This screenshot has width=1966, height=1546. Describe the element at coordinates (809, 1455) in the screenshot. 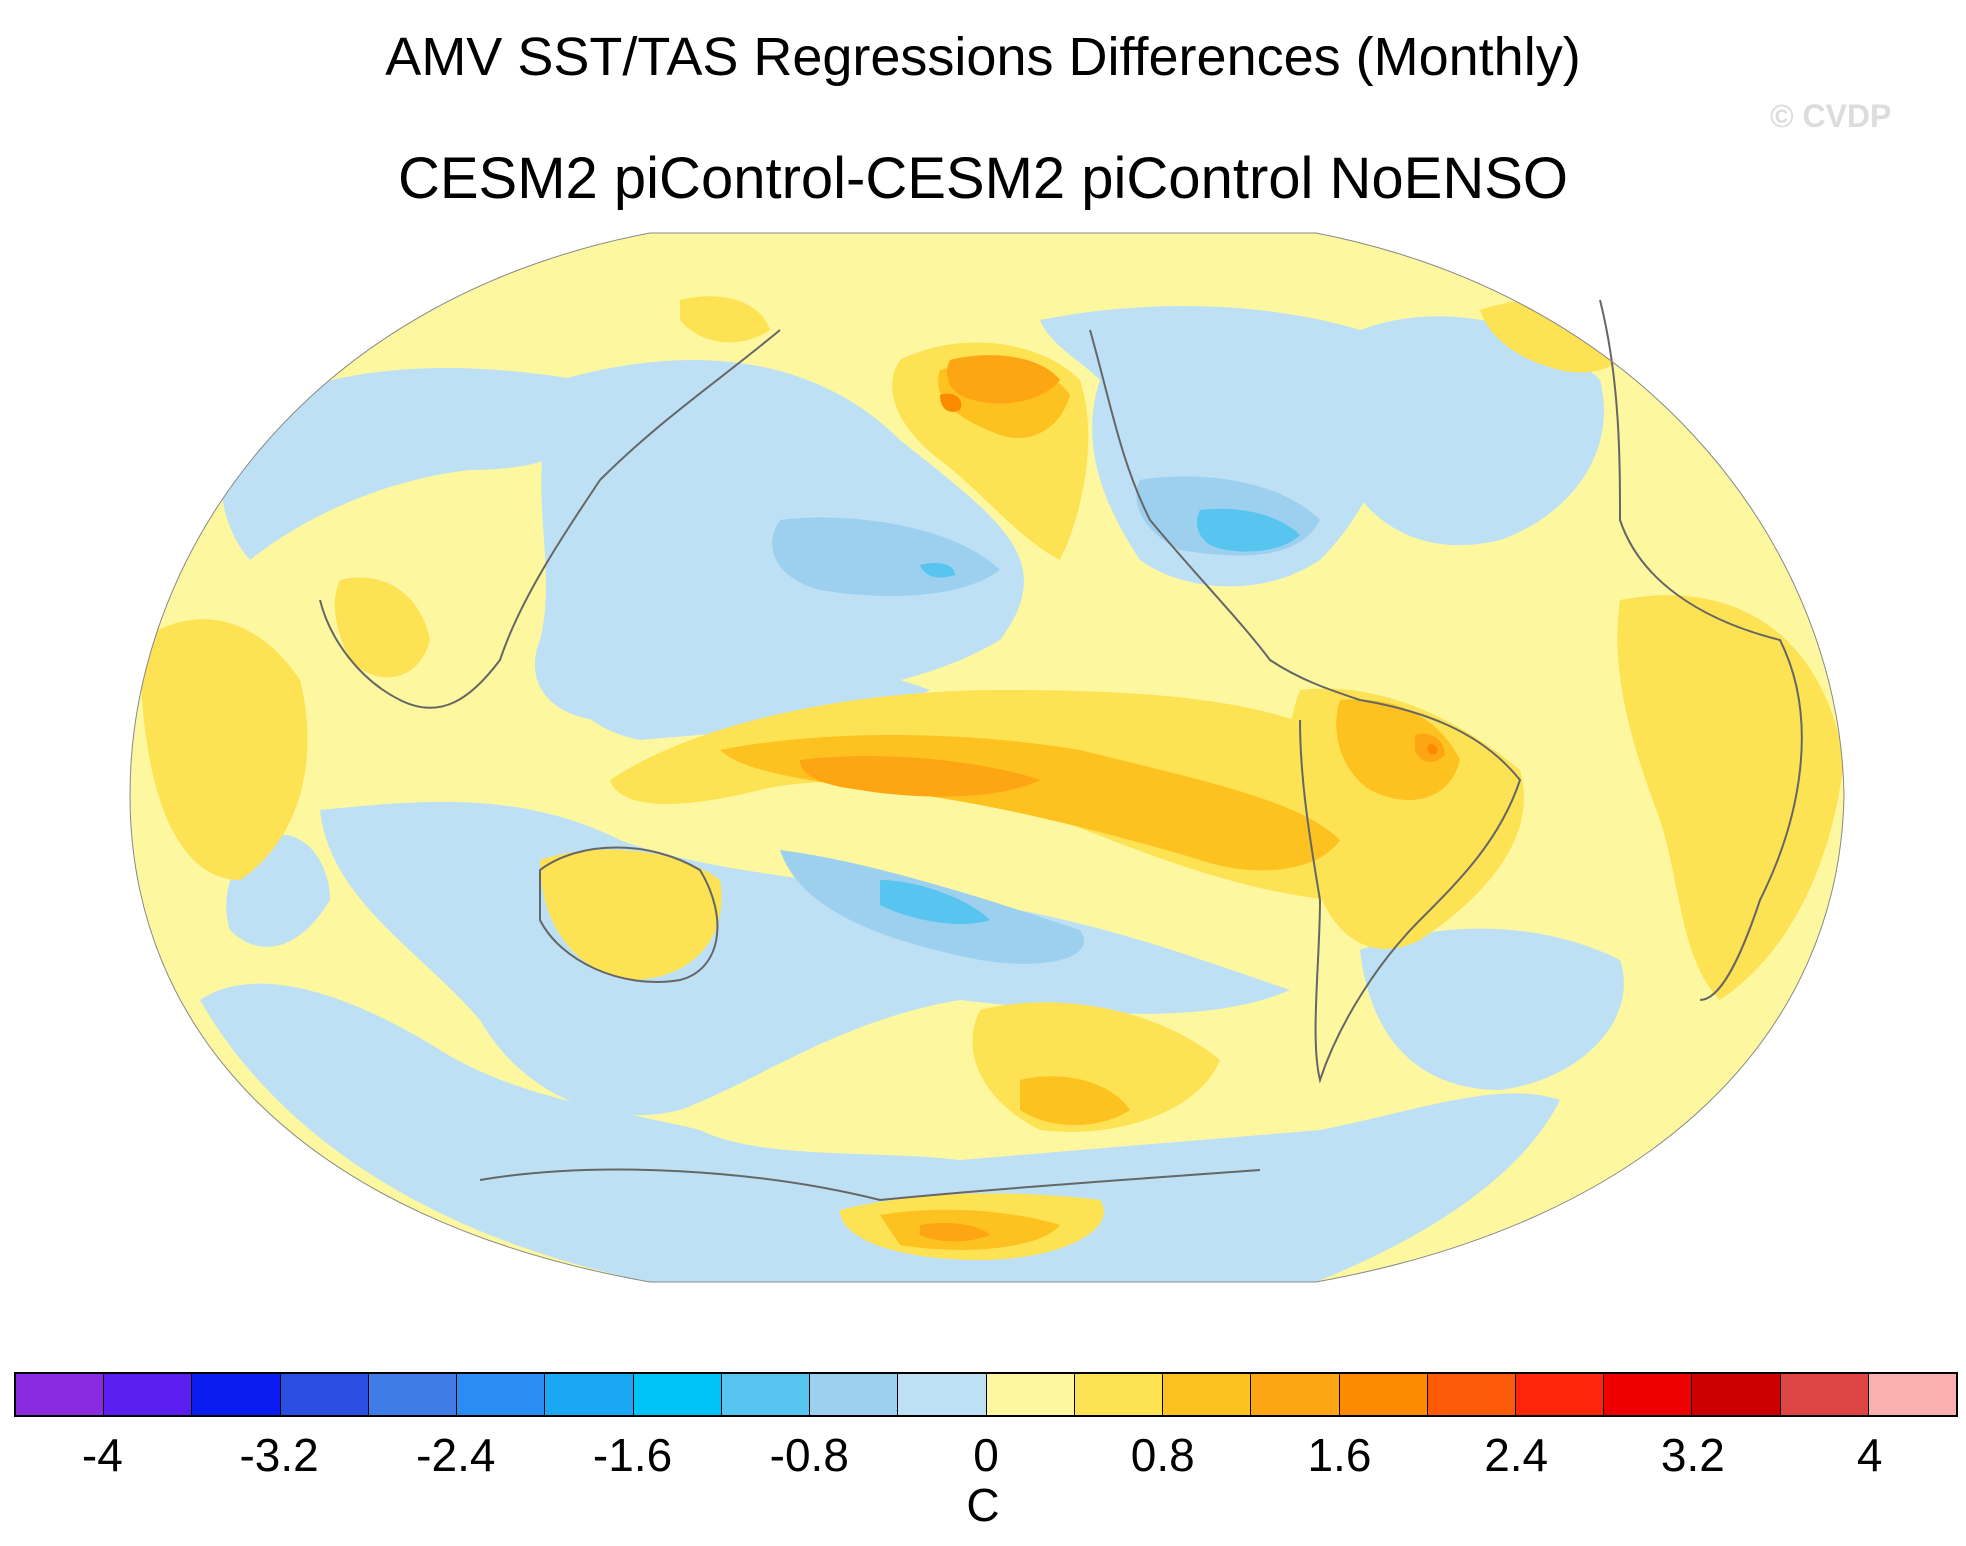

I see `colorbar-tick-label: -0.8` at that location.